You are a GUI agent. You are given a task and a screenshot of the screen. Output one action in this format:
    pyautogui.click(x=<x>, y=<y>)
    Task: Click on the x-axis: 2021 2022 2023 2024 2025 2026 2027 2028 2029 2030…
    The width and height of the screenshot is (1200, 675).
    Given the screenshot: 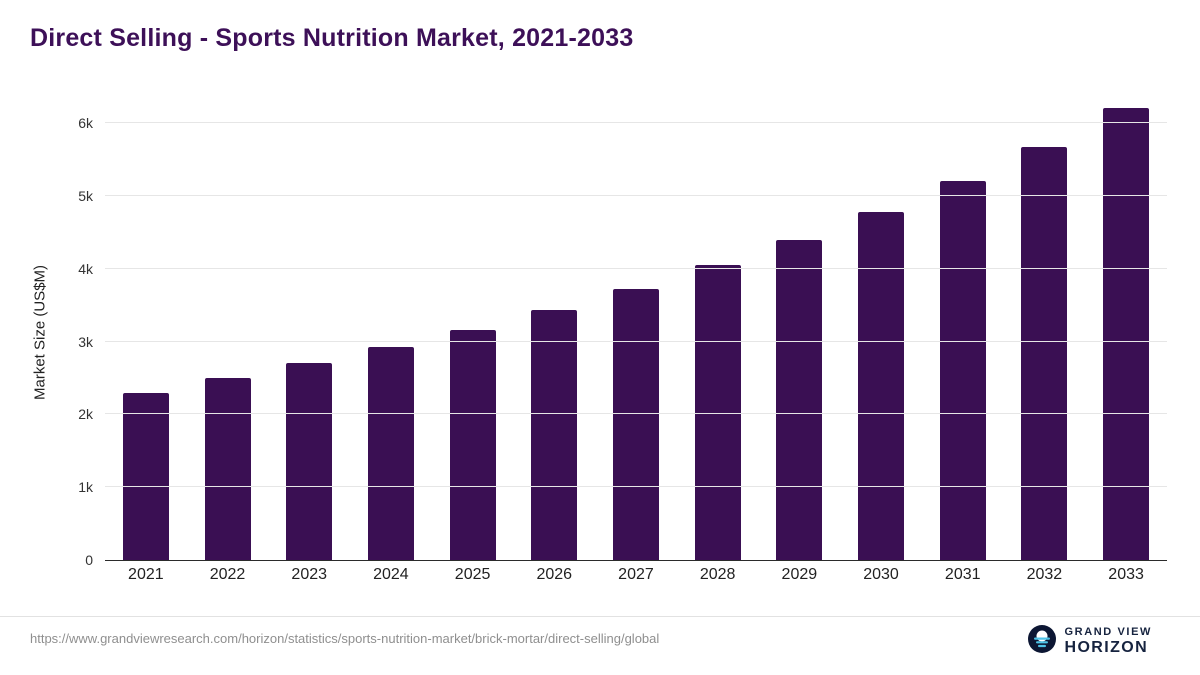 What is the action you would take?
    pyautogui.click(x=636, y=575)
    